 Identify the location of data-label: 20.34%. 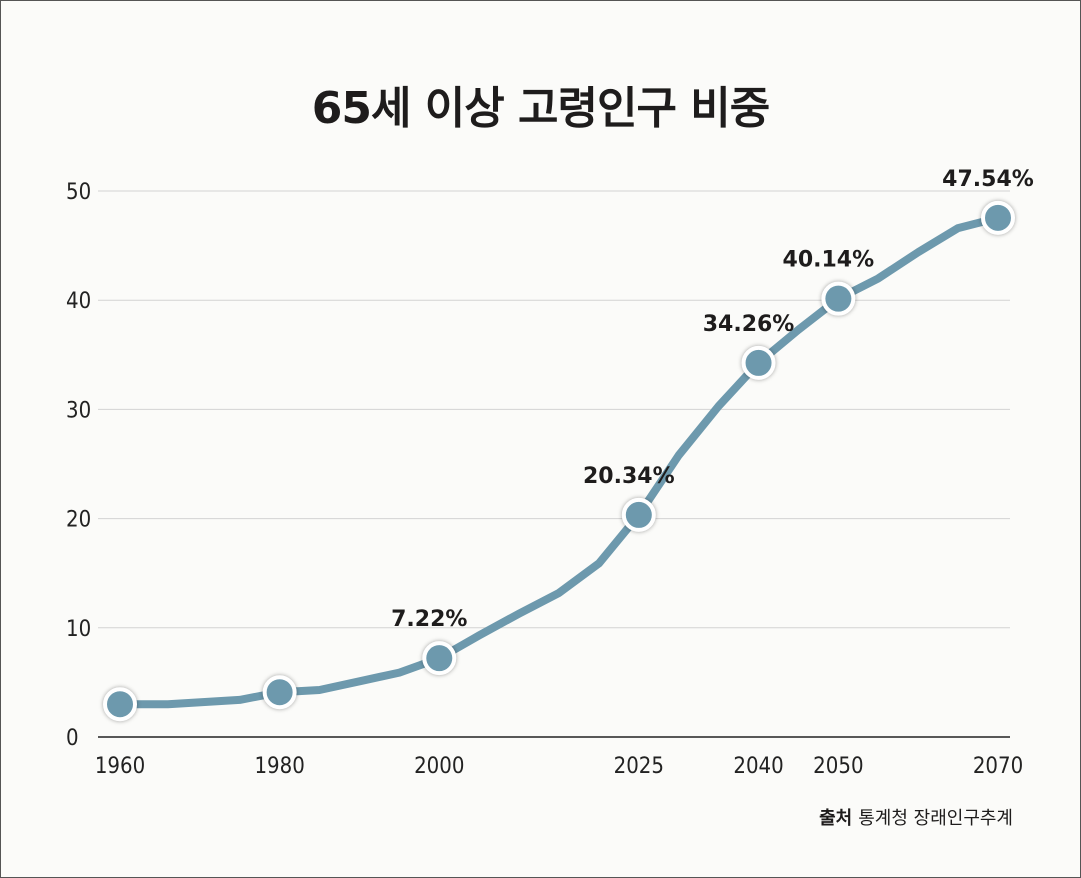
(629, 476).